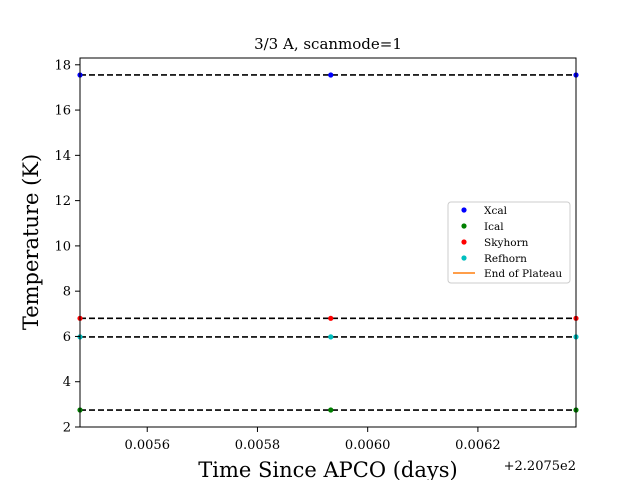 This screenshot has width=640, height=480. What do you see at coordinates (331, 75) in the screenshot?
I see `point-xcal` at bounding box center [331, 75].